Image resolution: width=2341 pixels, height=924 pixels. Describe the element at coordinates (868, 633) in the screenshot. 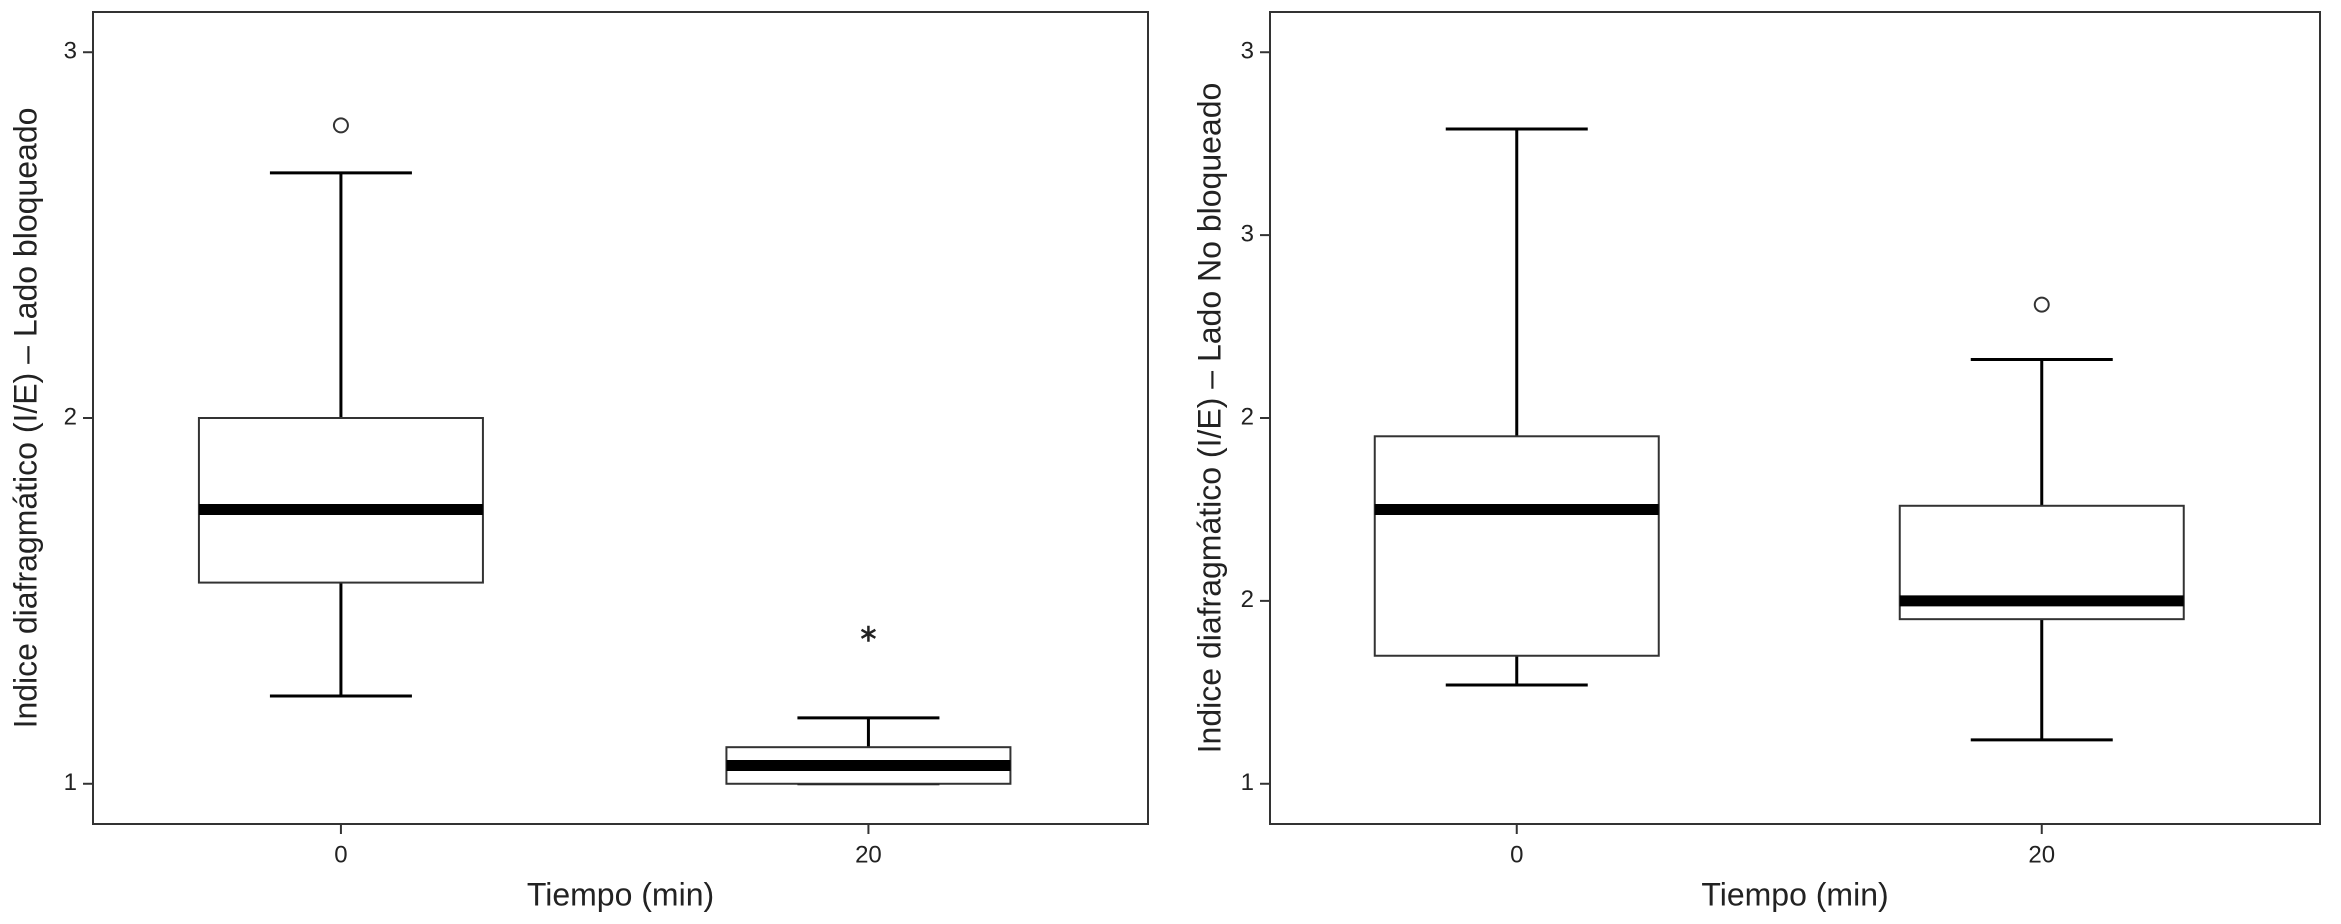

I see `extreme` at that location.